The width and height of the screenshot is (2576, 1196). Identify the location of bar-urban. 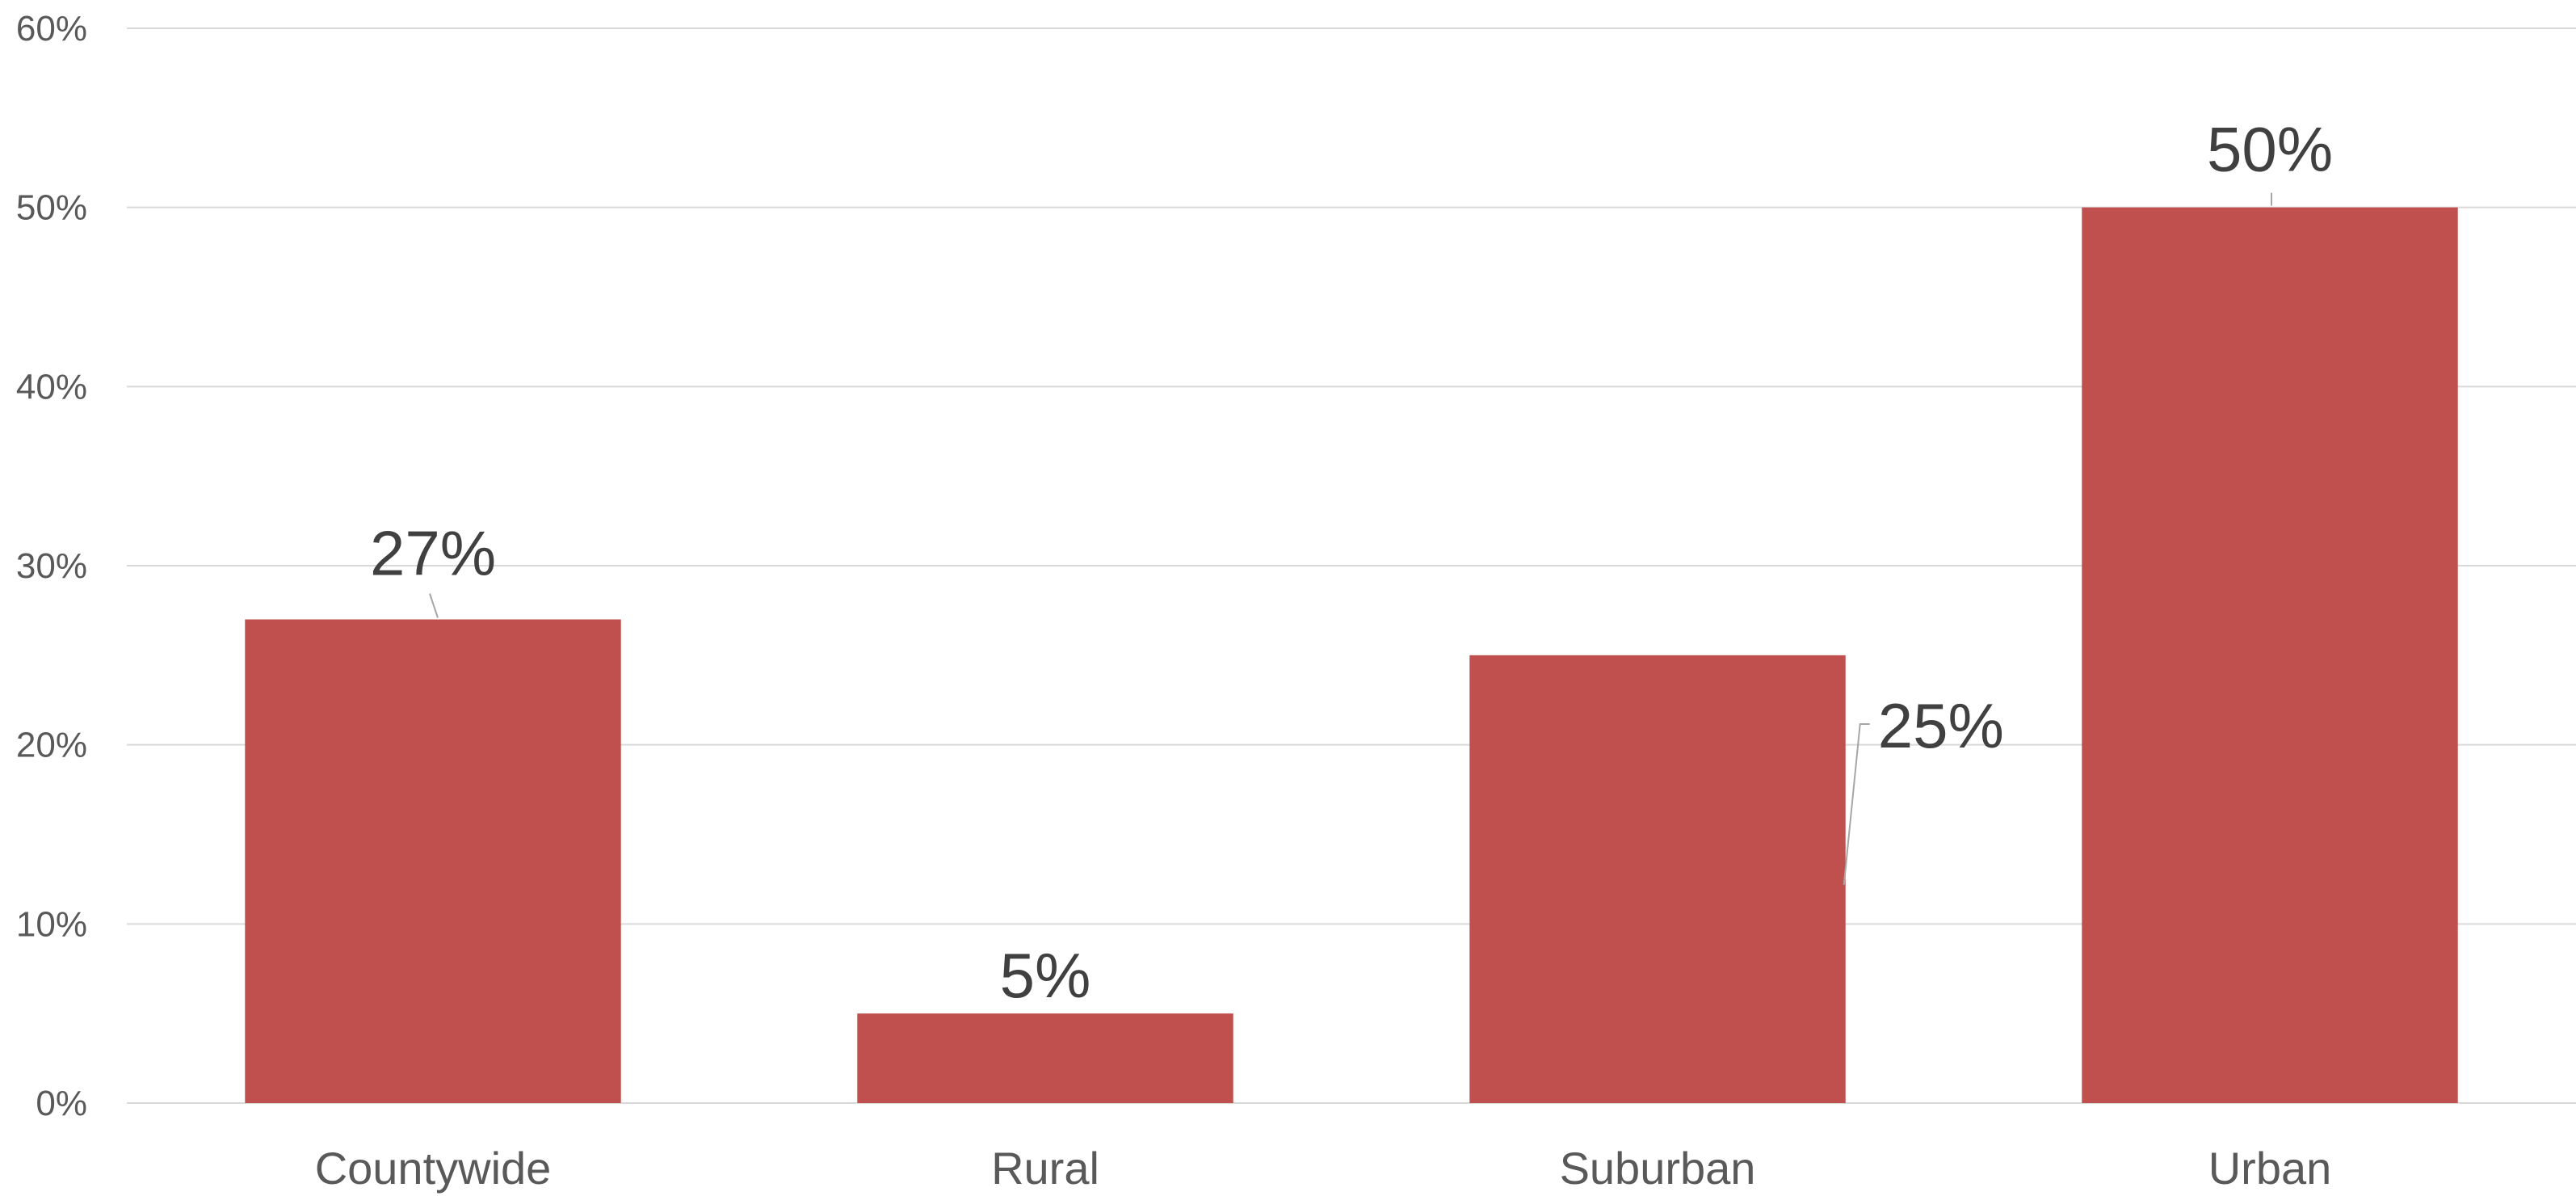
(2270, 655).